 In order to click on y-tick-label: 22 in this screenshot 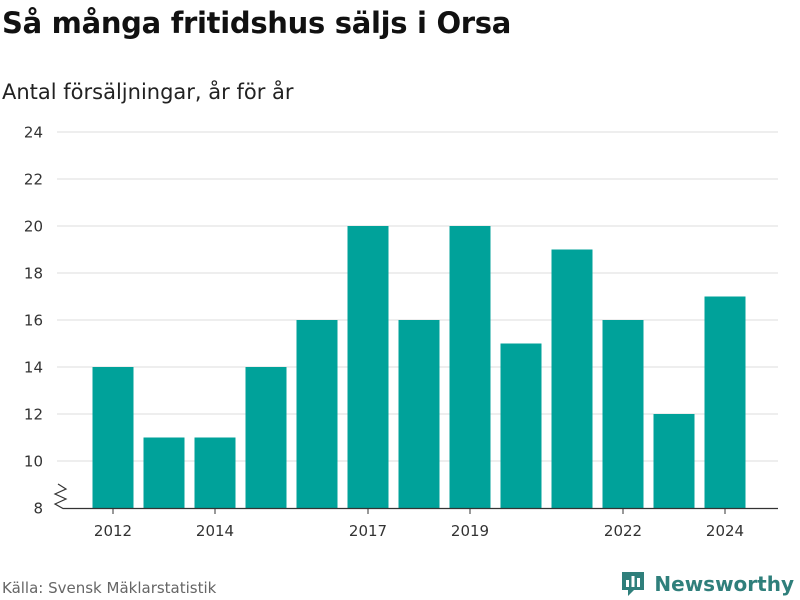, I will do `click(33, 180)`.